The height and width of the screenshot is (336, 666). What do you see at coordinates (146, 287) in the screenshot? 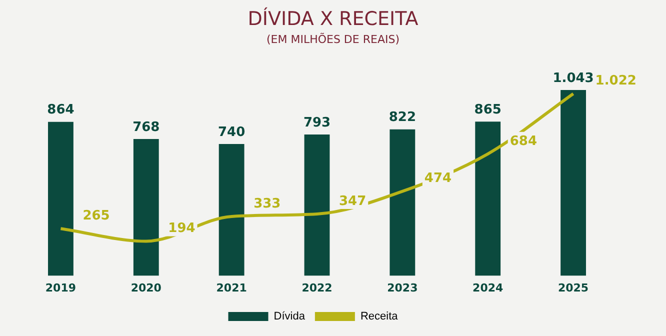
I see `x-tick-label: 2020` at bounding box center [146, 287].